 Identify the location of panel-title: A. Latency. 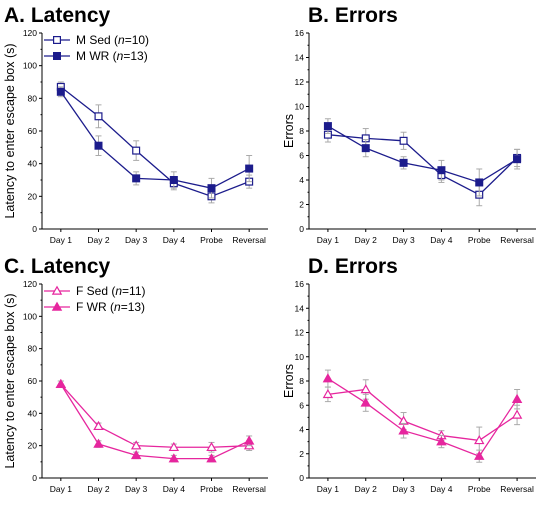
(57, 15).